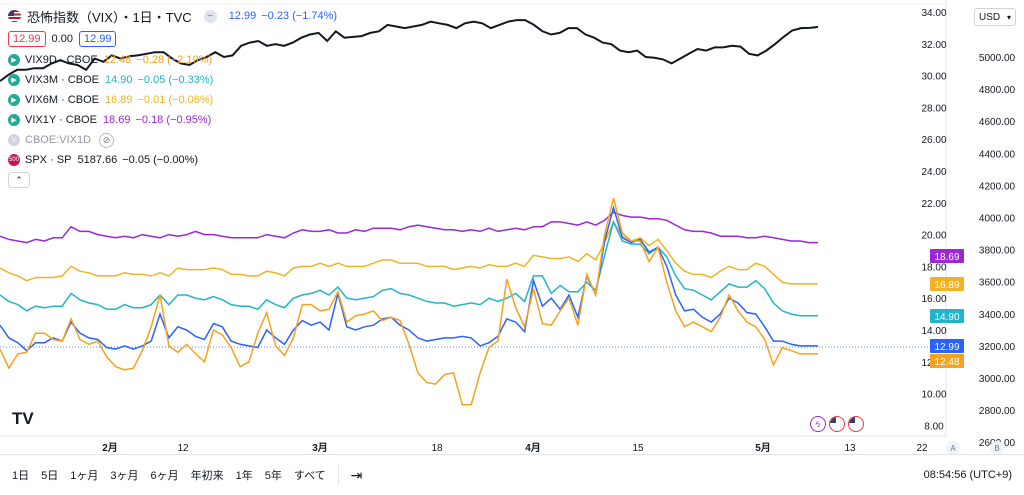 The image size is (1024, 495). I want to click on series-name: VIX3M · CBOE, so click(62, 80).